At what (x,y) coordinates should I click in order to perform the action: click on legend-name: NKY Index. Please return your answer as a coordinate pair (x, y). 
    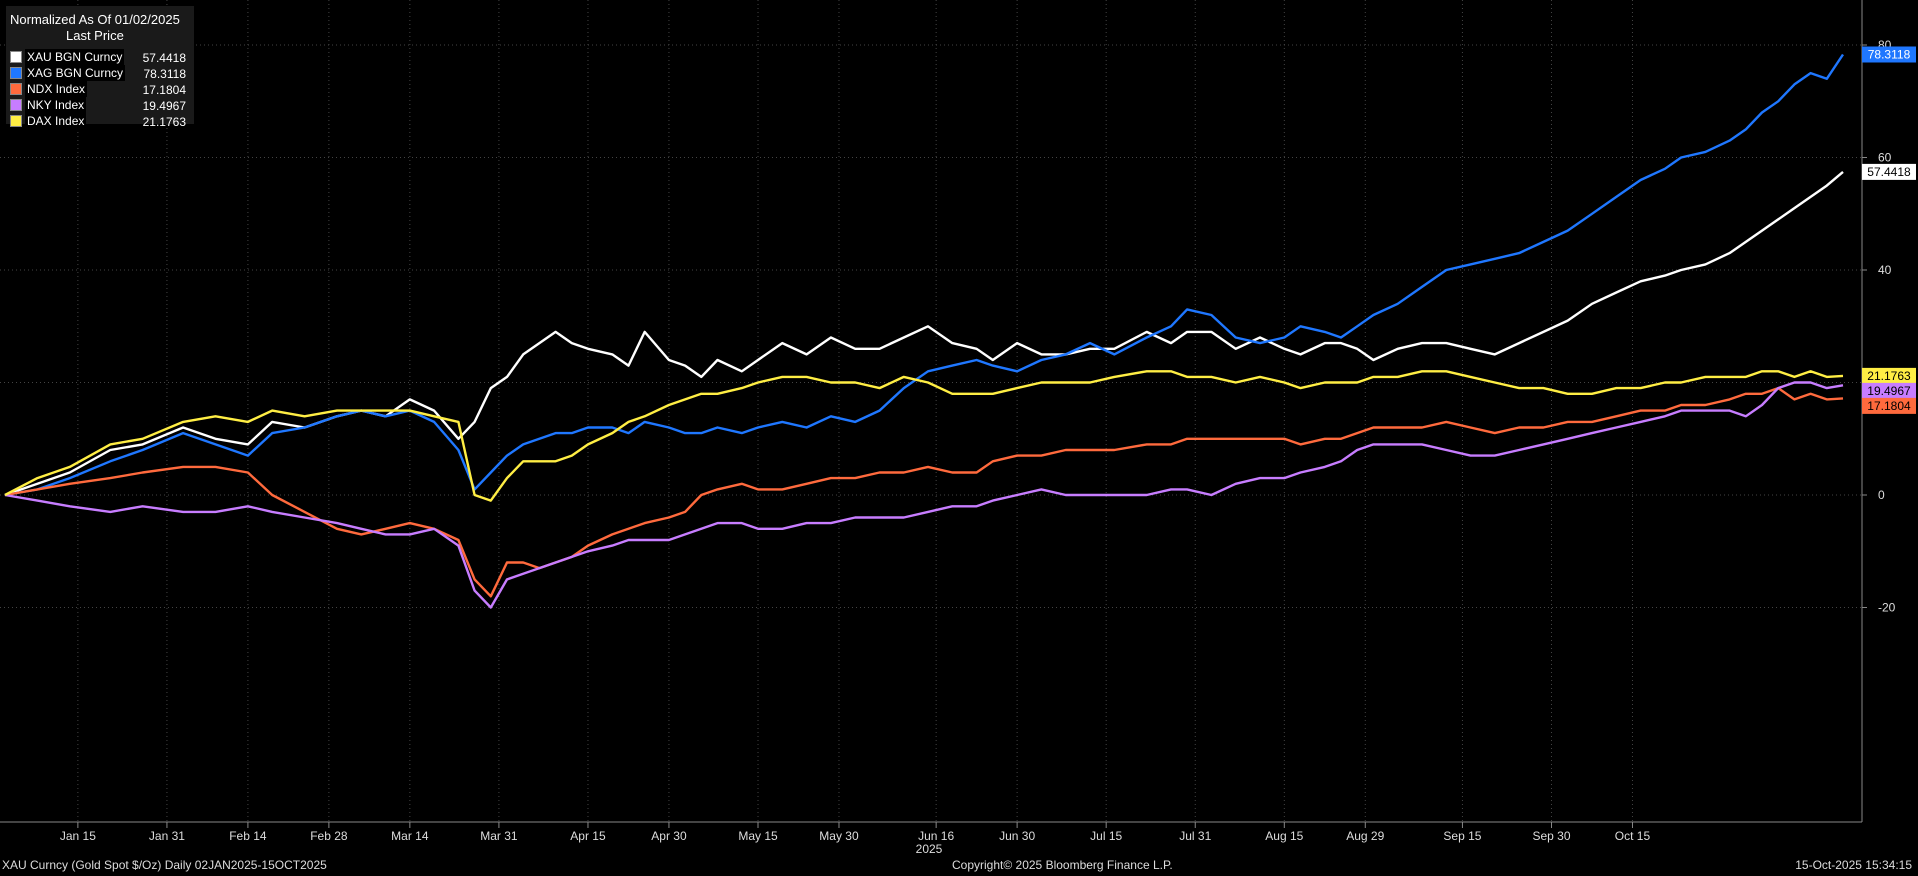
    Looking at the image, I should click on (56, 105).